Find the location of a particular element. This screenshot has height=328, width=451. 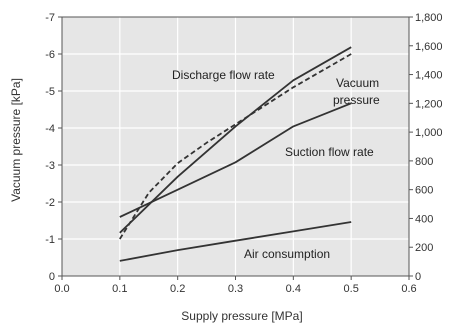

y-right-tick-label: 400 is located at coordinates (424, 219).